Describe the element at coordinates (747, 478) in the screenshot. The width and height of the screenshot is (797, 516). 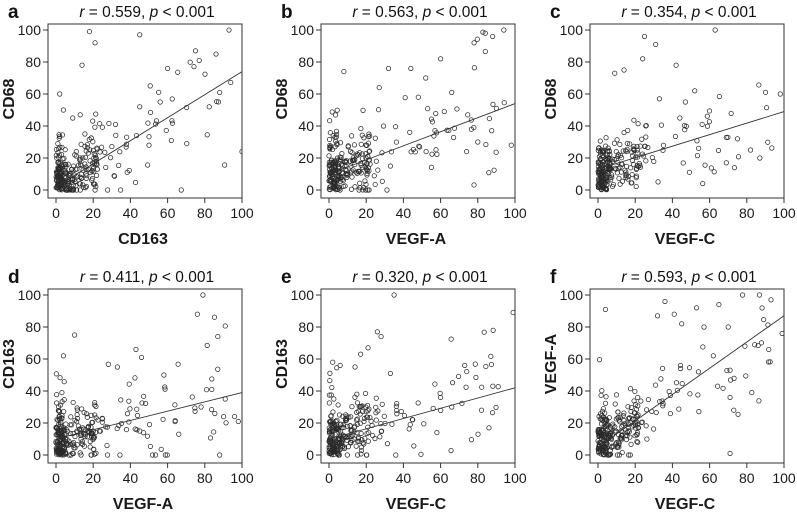
I see `x-tick-label: 80` at that location.